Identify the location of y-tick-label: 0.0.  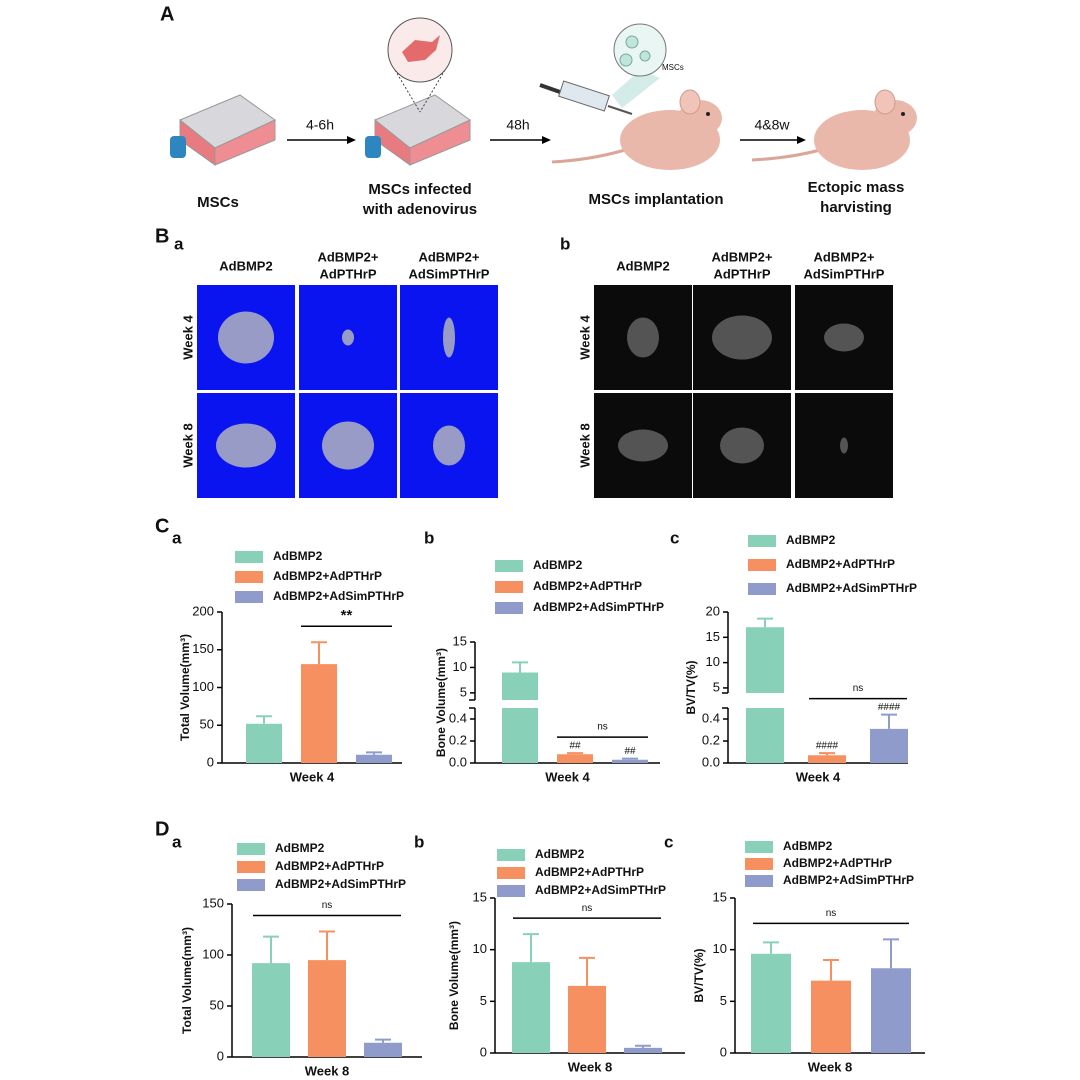
(458, 761).